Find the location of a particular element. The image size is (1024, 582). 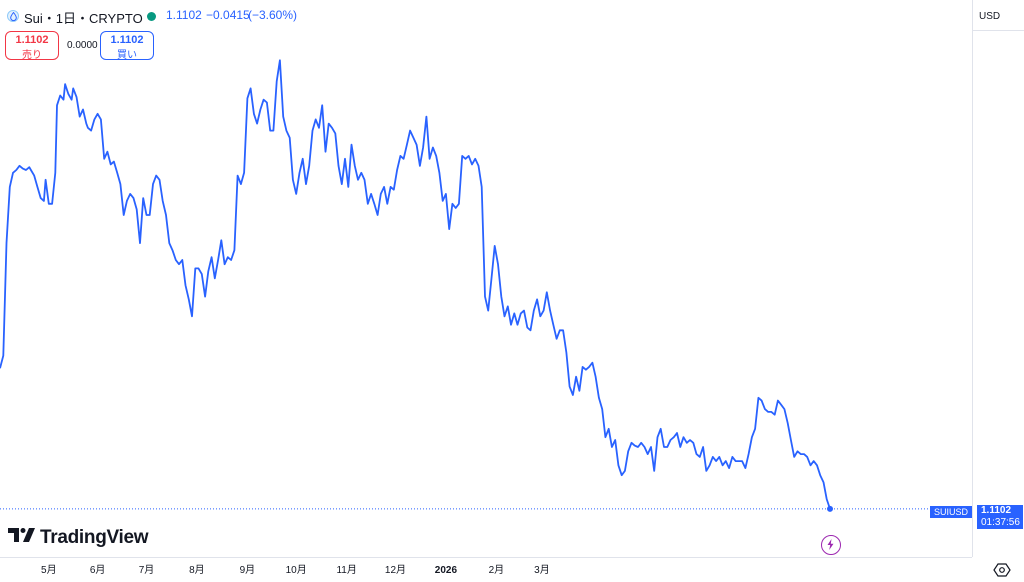

x-tick-label: 3月 is located at coordinates (542, 570).